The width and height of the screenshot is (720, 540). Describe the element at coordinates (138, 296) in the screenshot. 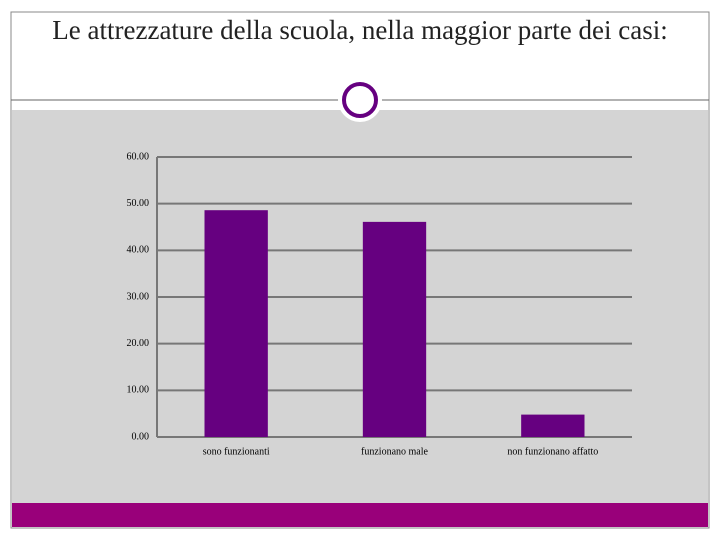

I see `y-tick-label: 30.00` at that location.